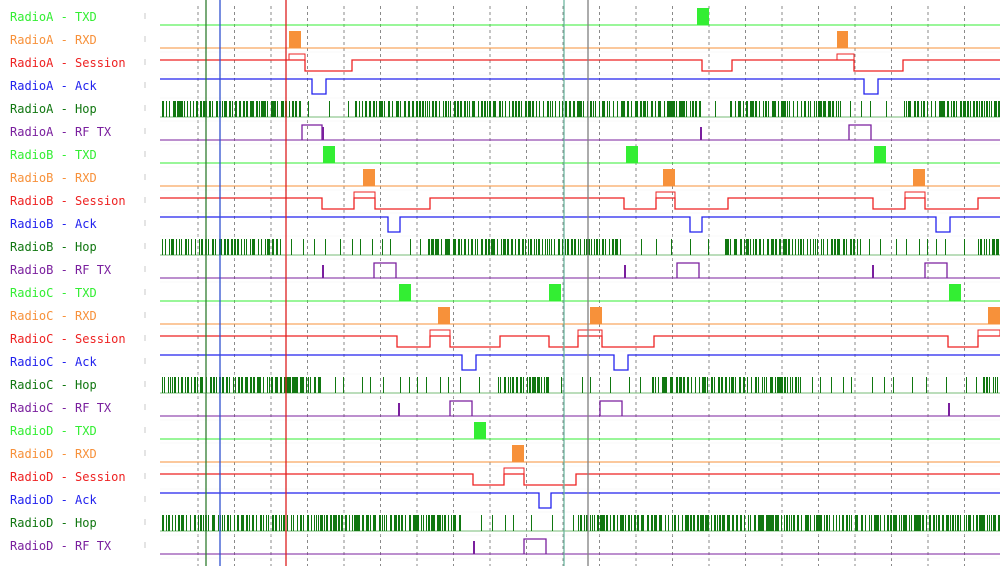 Image resolution: width=1000 pixels, height=566 pixels. Describe the element at coordinates (53, 155) in the screenshot. I see `channel-label: RadioB - TXD` at that location.